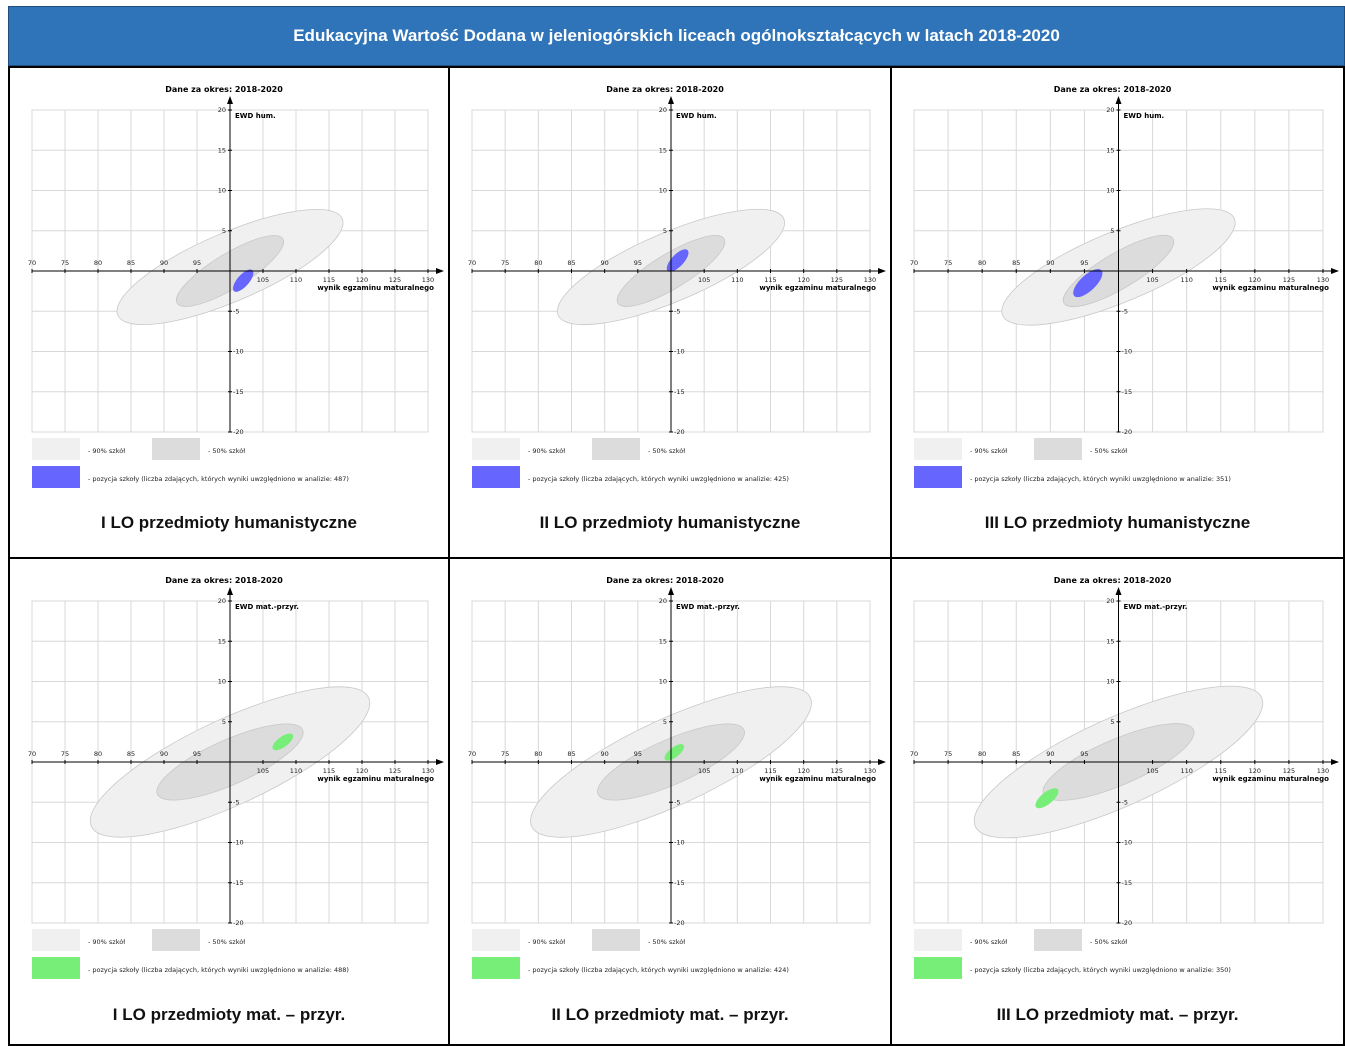  What do you see at coordinates (222, 641) in the screenshot?
I see `y-tick-label: 15` at bounding box center [222, 641].